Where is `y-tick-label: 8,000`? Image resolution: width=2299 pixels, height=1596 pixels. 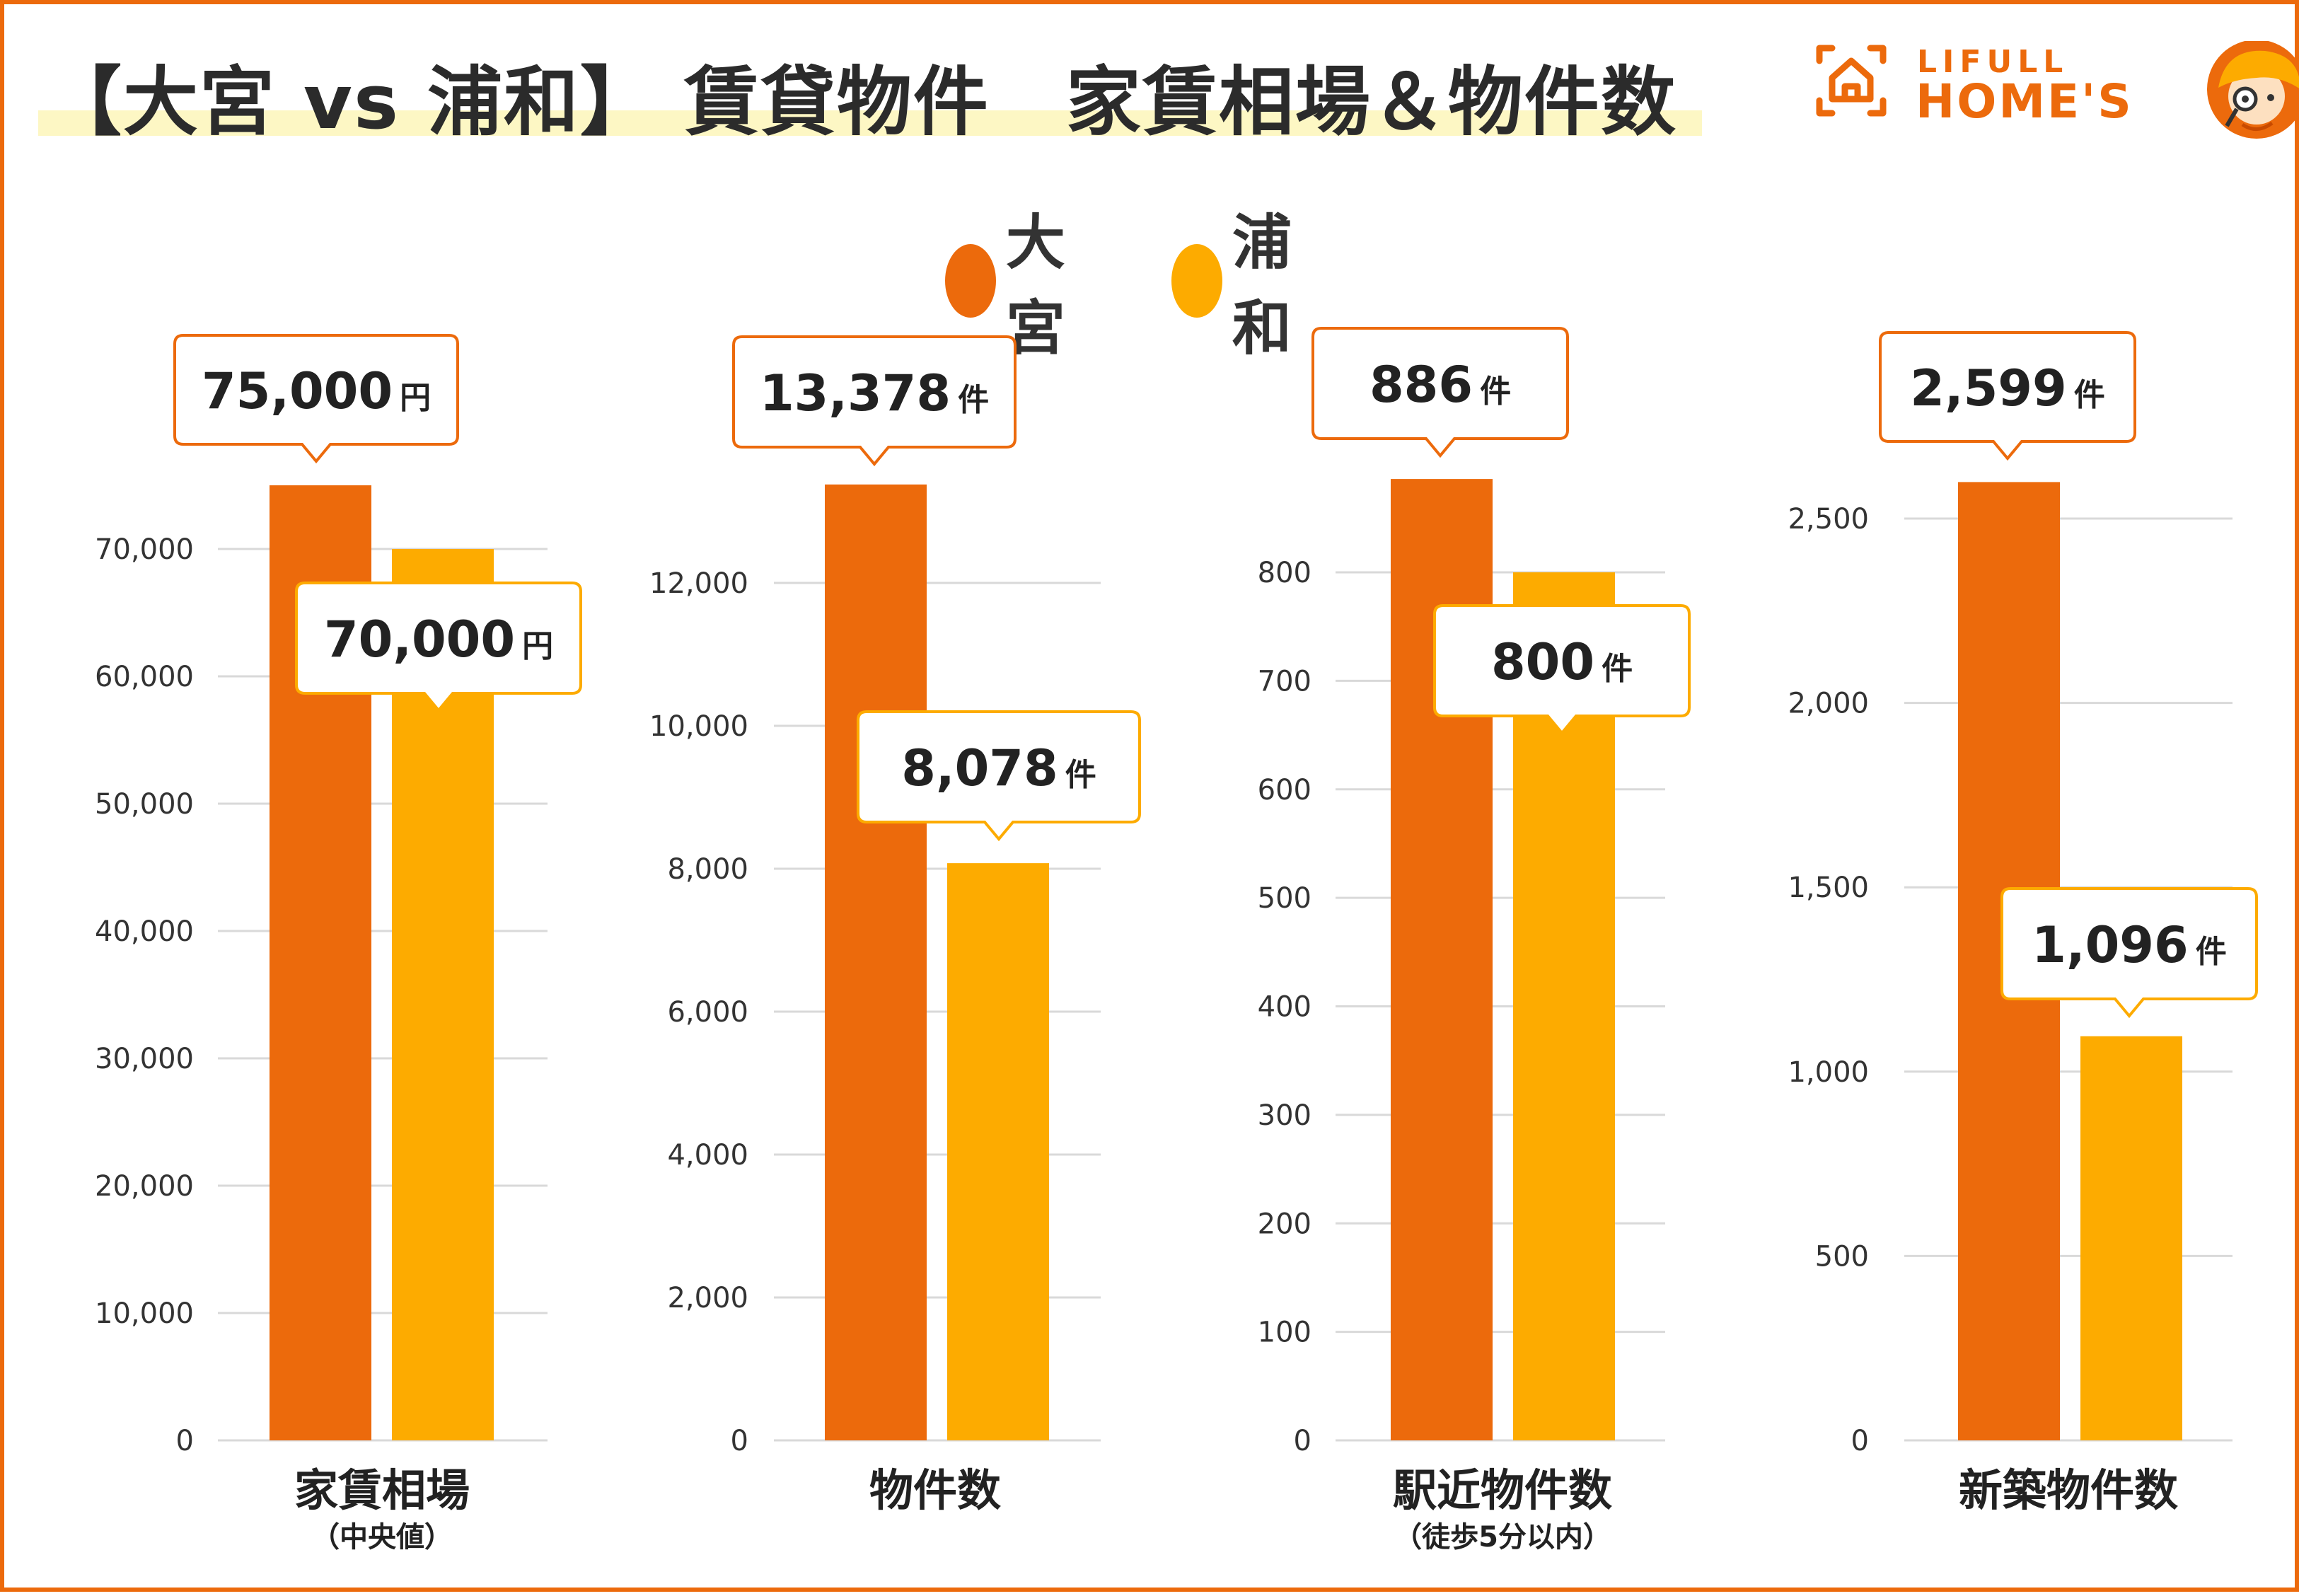 y-tick-label: 8,000 is located at coordinates (707, 869).